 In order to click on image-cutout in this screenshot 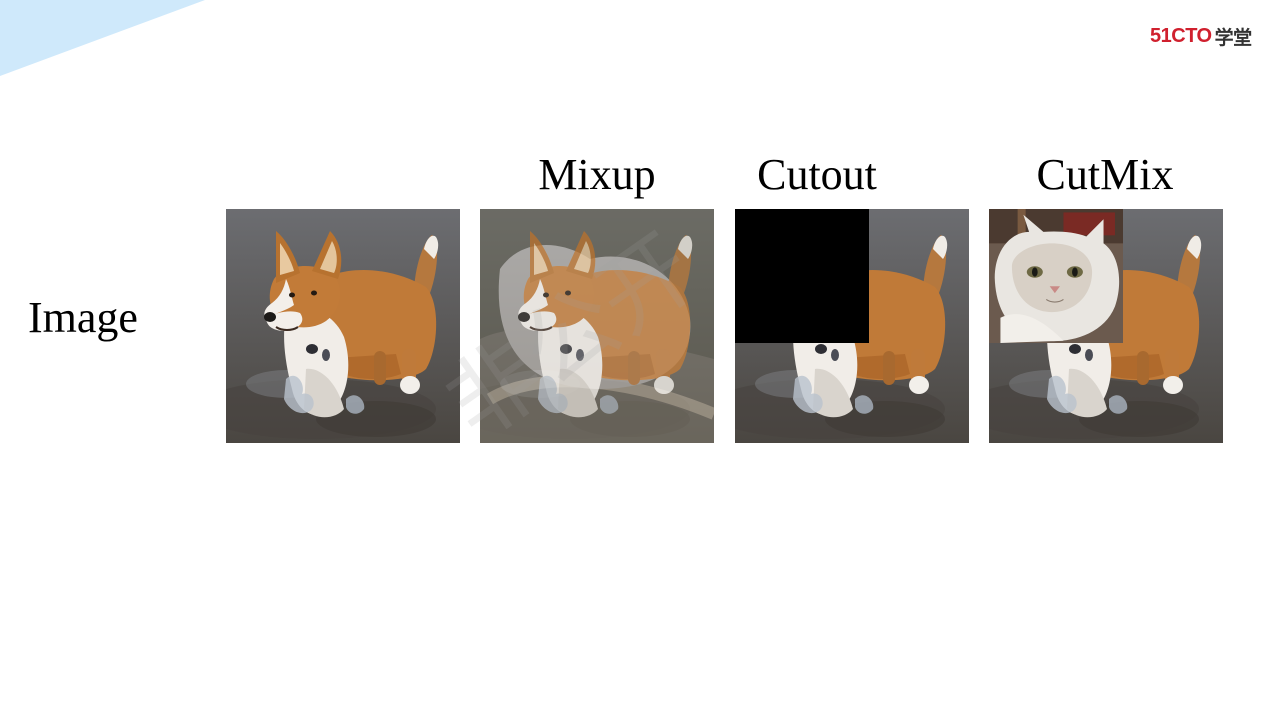, I will do `click(852, 326)`.